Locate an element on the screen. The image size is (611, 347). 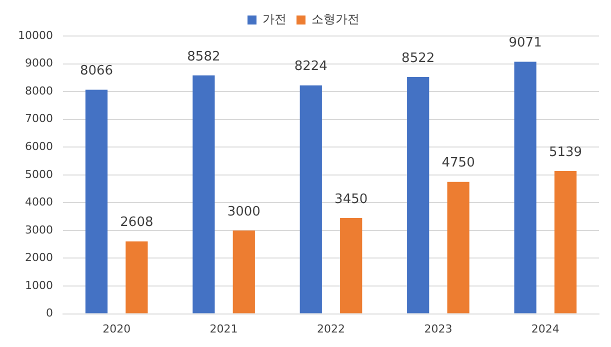
y-tick-label: 1000 is located at coordinates (38, 285).